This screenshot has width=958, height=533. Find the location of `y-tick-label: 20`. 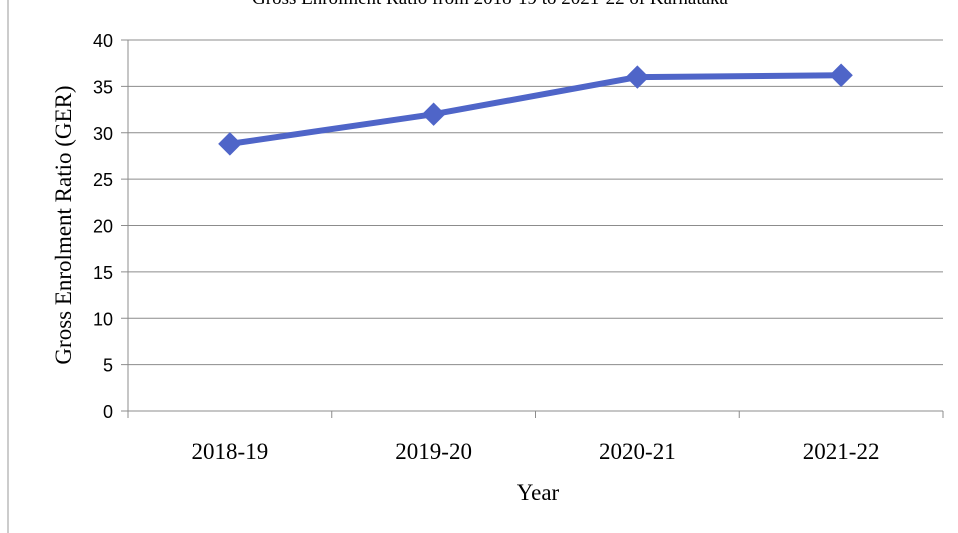

y-tick-label: 20 is located at coordinates (103, 227).